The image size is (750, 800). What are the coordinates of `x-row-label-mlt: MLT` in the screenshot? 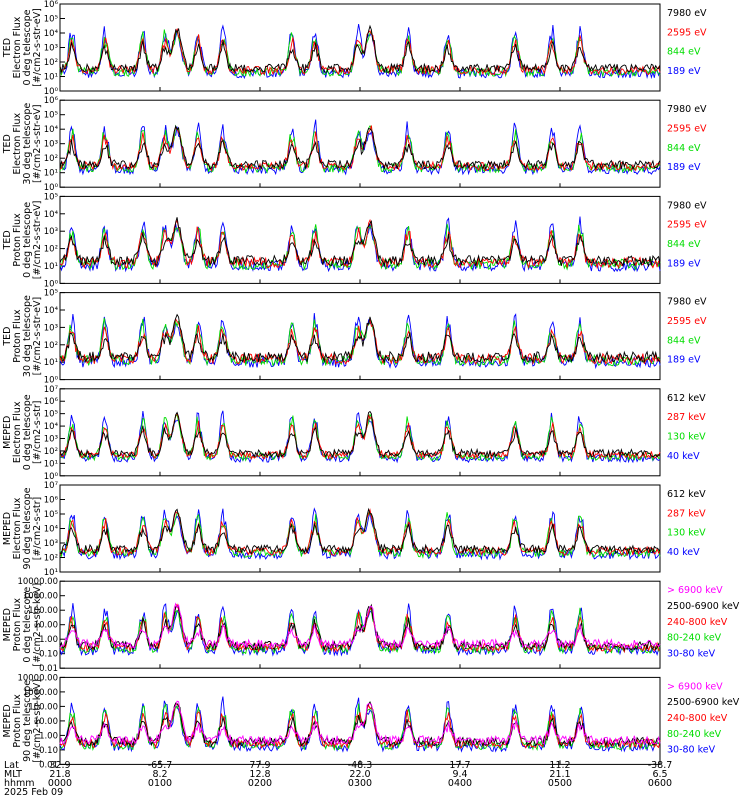 It's located at (13, 774).